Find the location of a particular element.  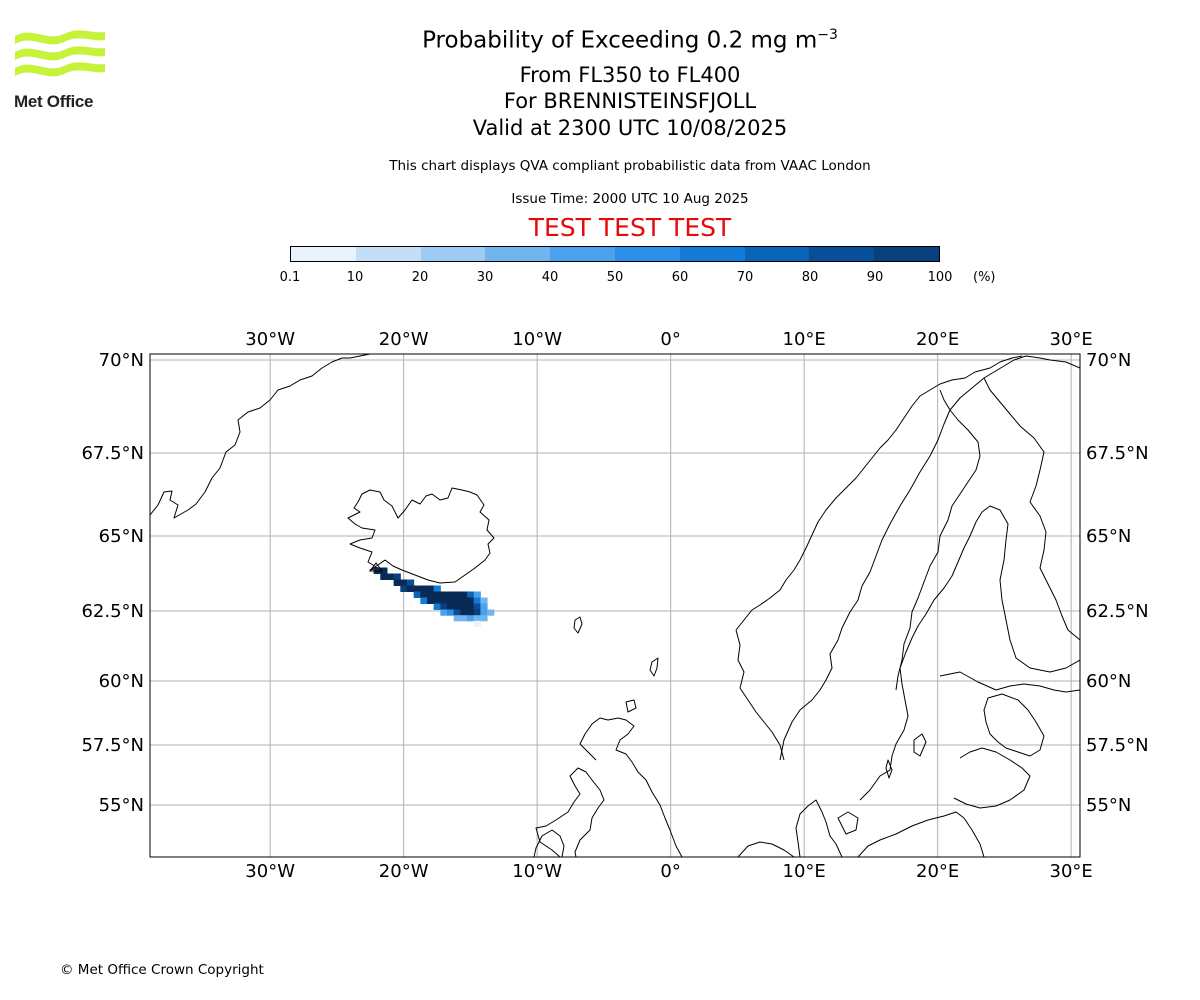

logo-text: Met Office is located at coordinates (54, 101).